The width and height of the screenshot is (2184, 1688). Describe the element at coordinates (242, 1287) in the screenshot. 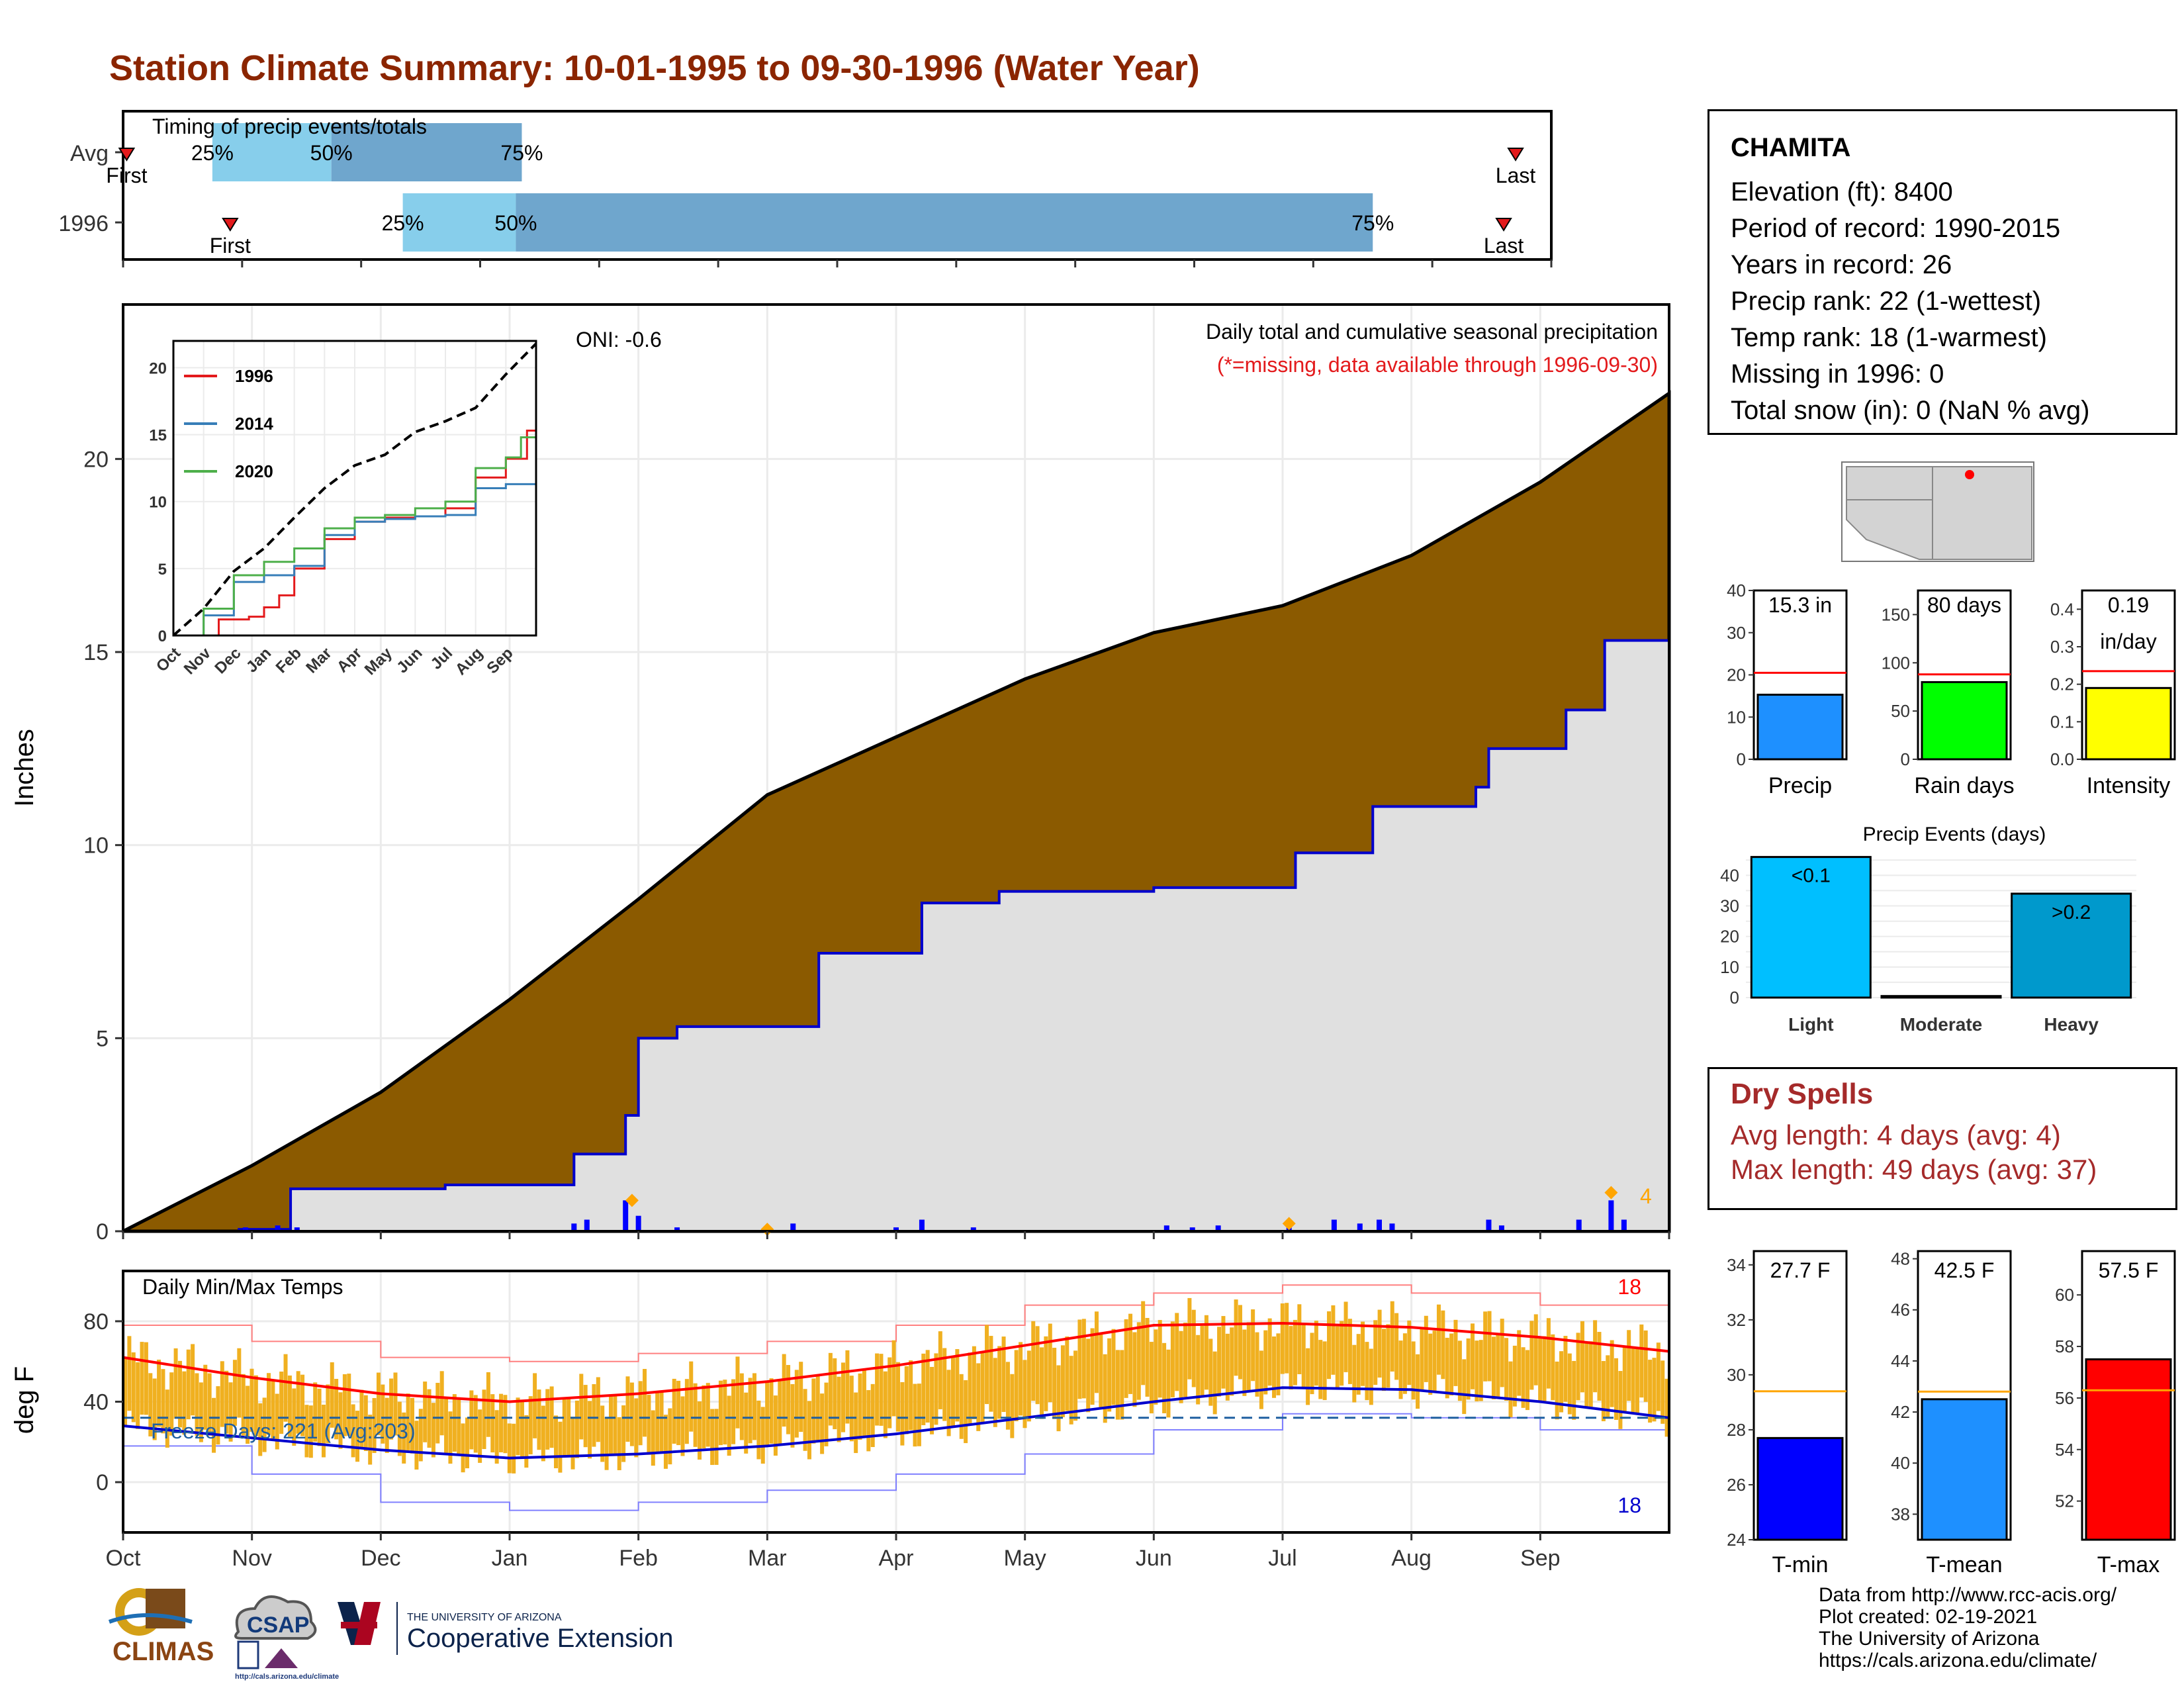

I see `temp-title: Daily Min/Max Temps` at that location.